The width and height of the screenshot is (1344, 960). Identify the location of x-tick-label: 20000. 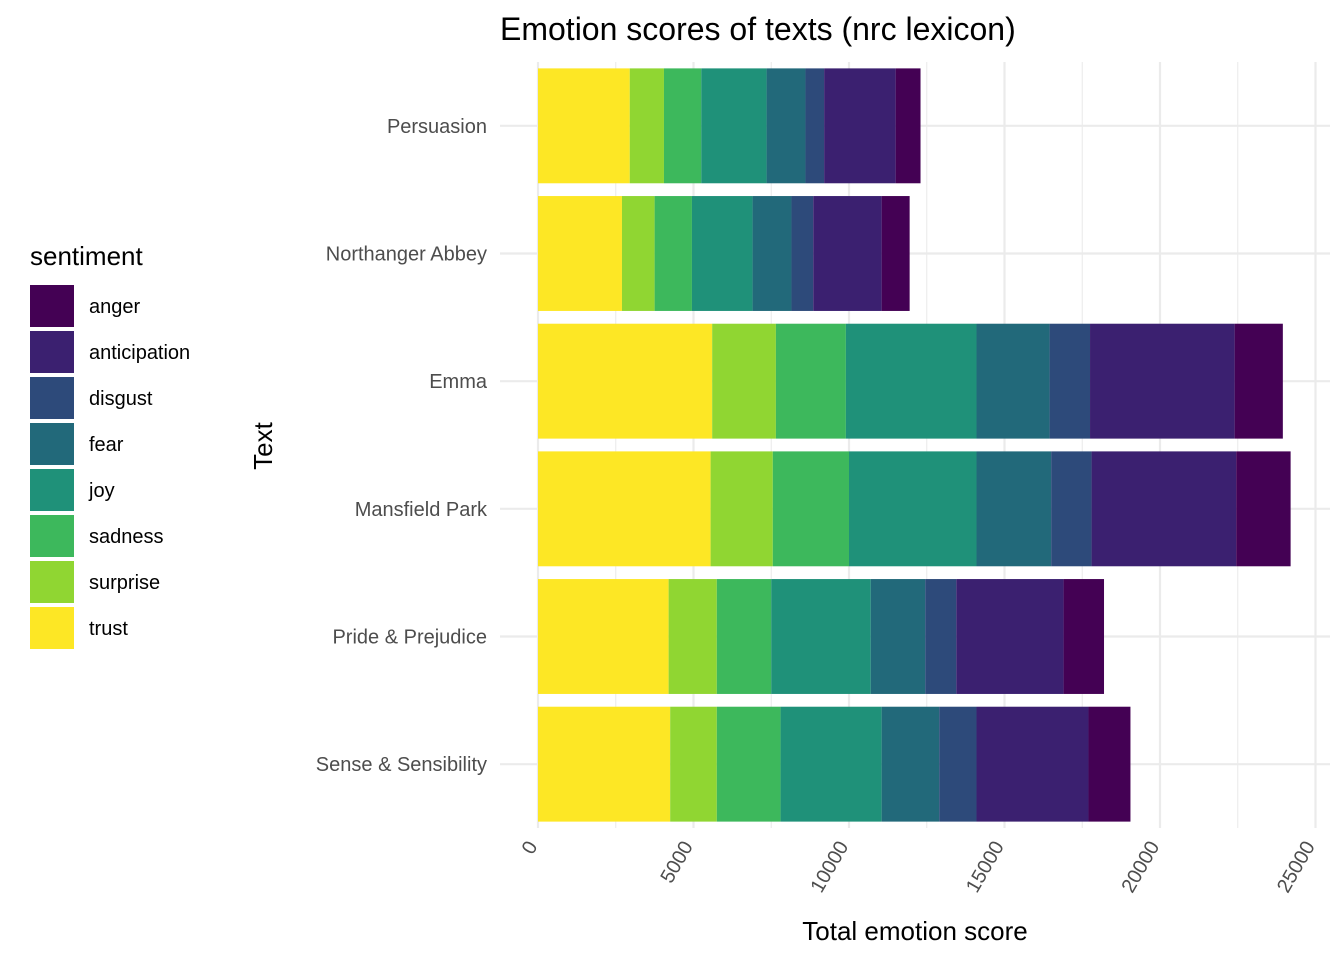
(1140, 867).